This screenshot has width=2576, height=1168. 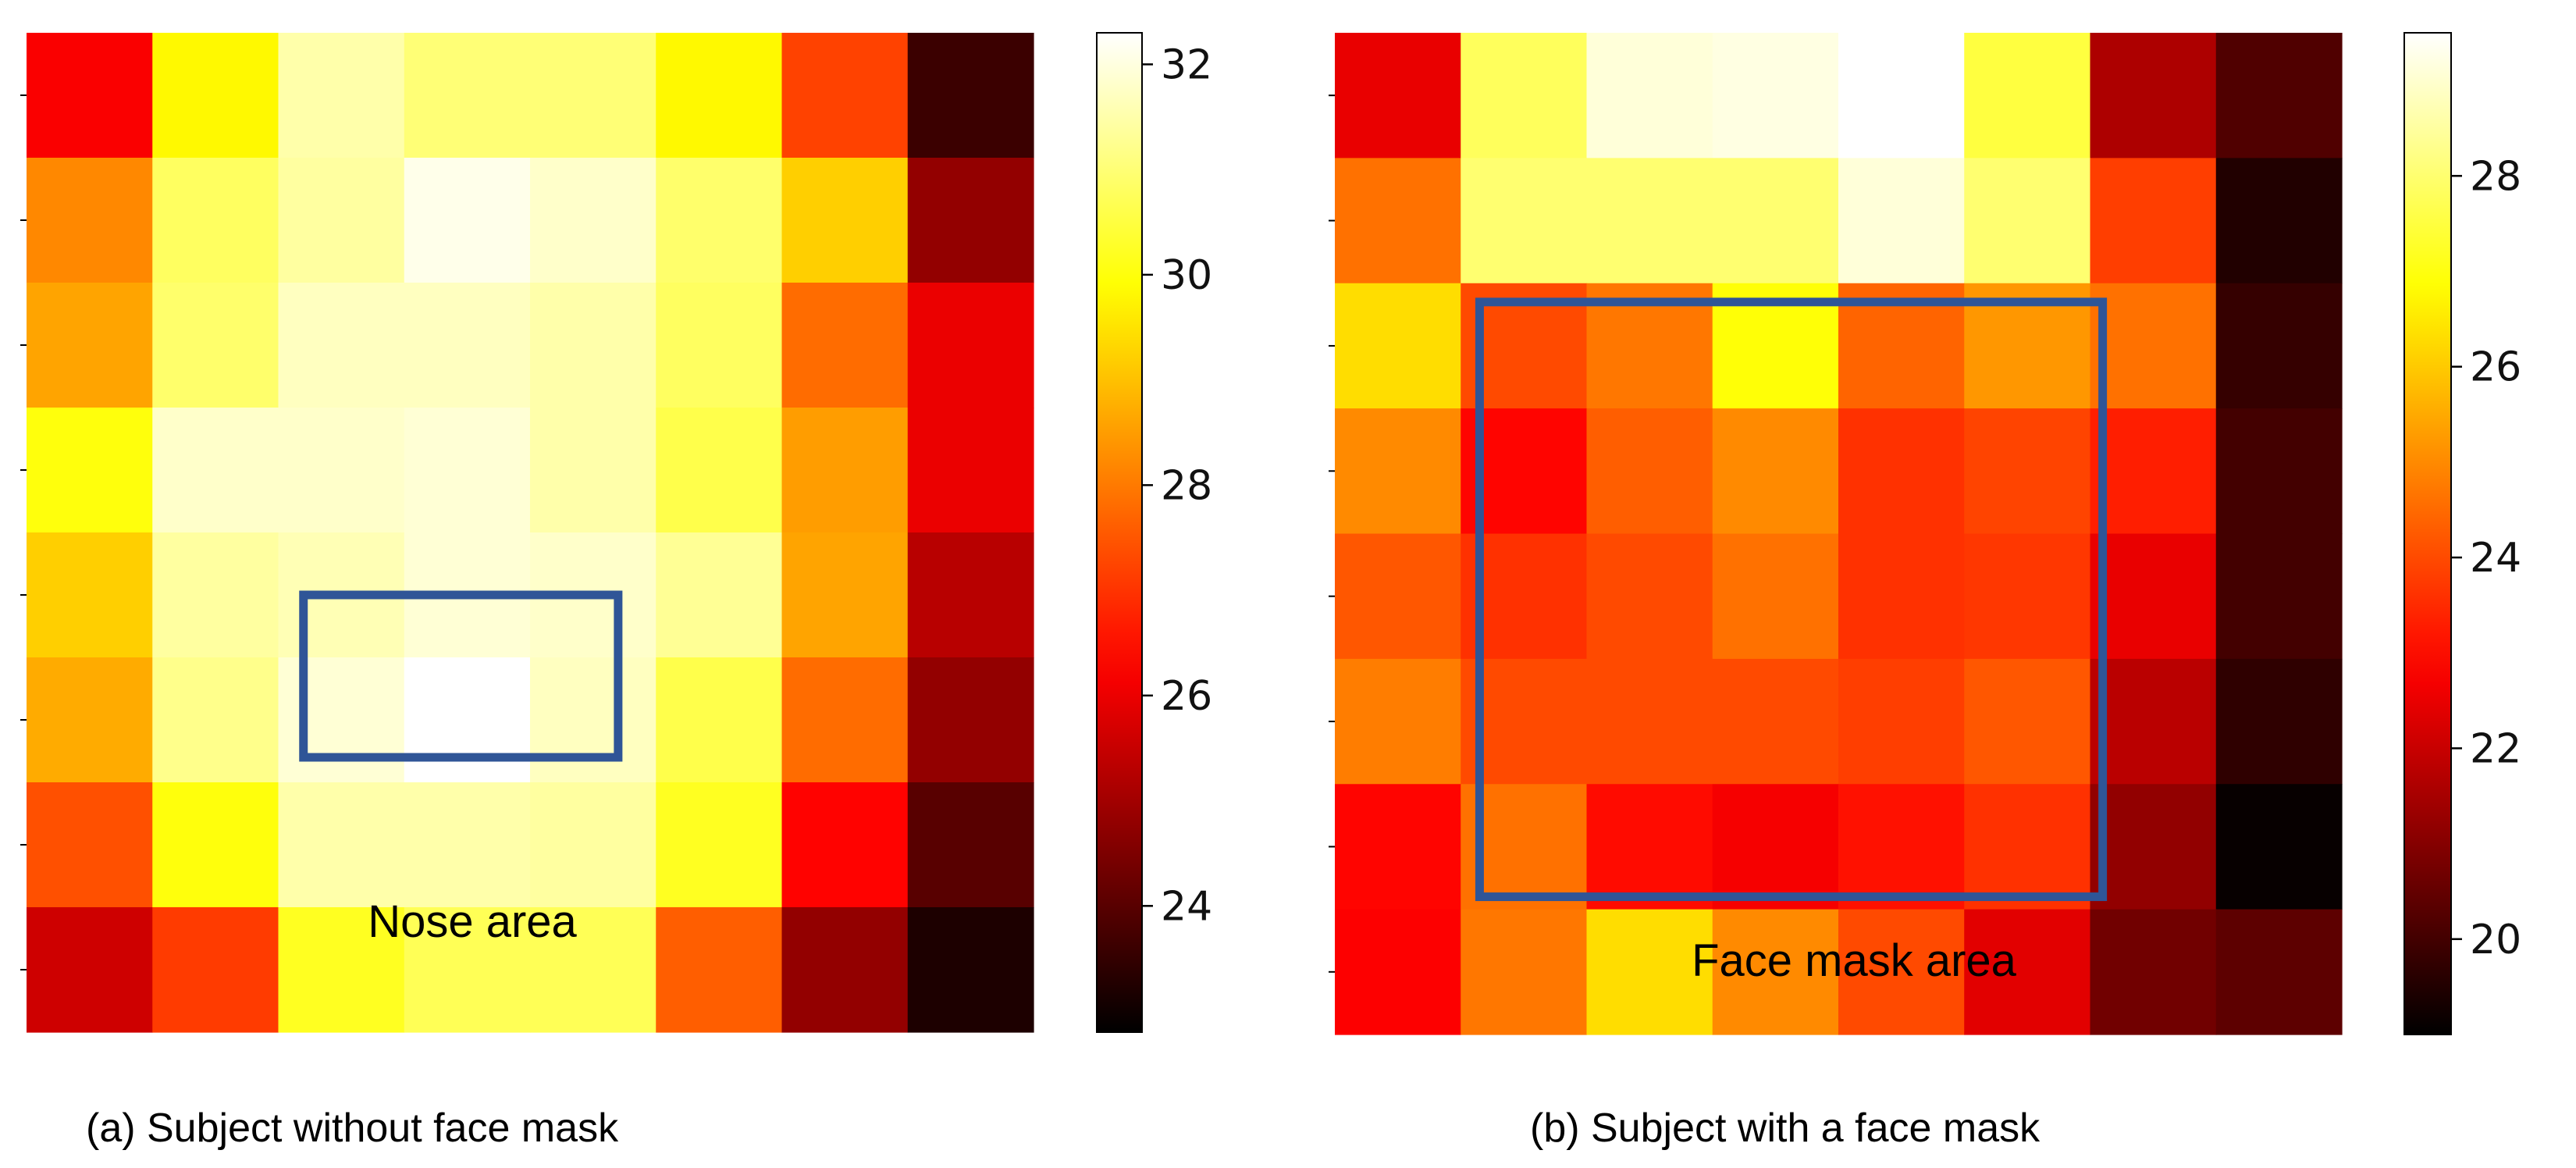 I want to click on heatmap-cell-r4-c2, so click(x=1649, y=596).